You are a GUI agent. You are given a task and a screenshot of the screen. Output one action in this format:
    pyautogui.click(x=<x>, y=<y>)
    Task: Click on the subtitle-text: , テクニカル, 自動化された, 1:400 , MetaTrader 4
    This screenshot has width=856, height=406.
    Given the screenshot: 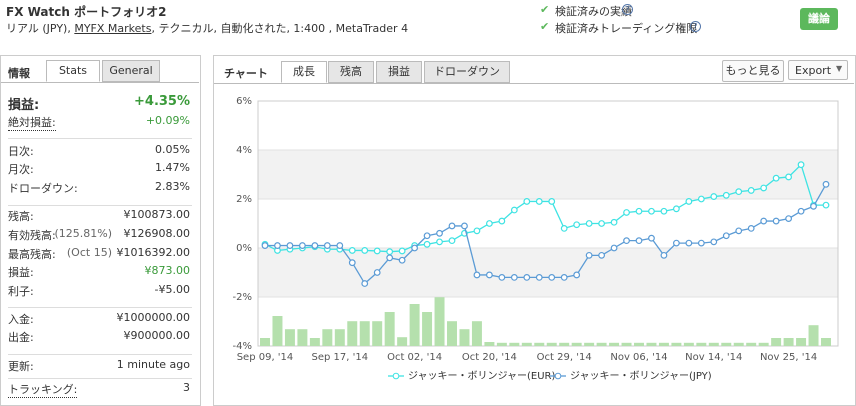 What is the action you would take?
    pyautogui.click(x=280, y=28)
    